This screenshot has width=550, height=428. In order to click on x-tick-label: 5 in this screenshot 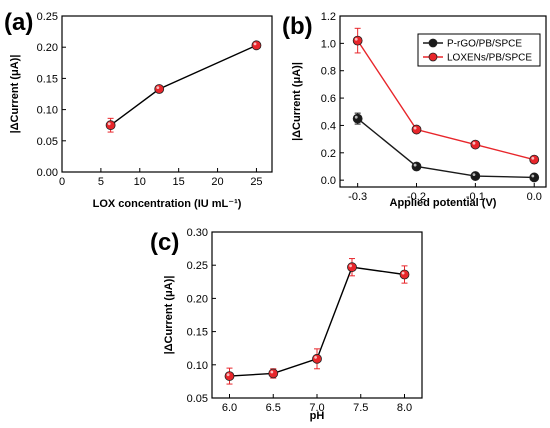, I will do `click(101, 182)`.